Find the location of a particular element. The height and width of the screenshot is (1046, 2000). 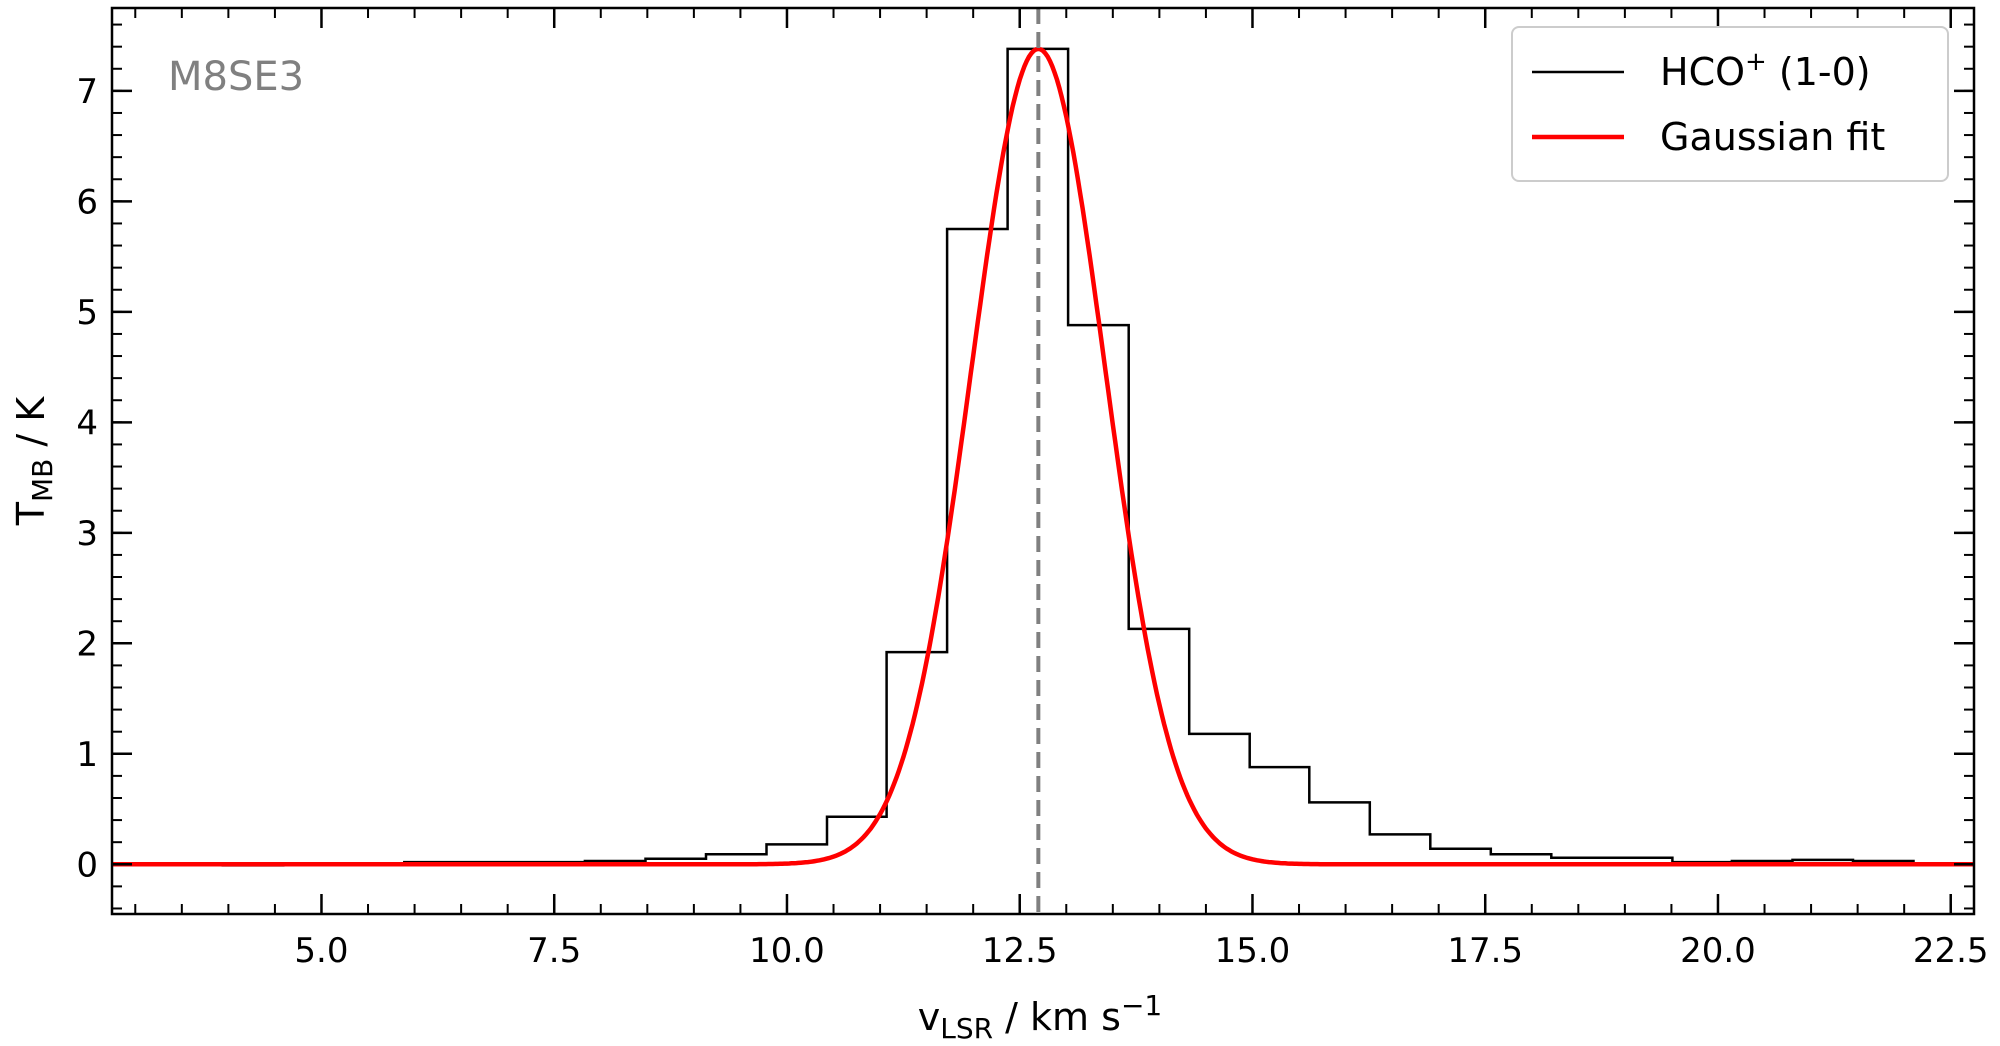

legend-box is located at coordinates (1730, 104).